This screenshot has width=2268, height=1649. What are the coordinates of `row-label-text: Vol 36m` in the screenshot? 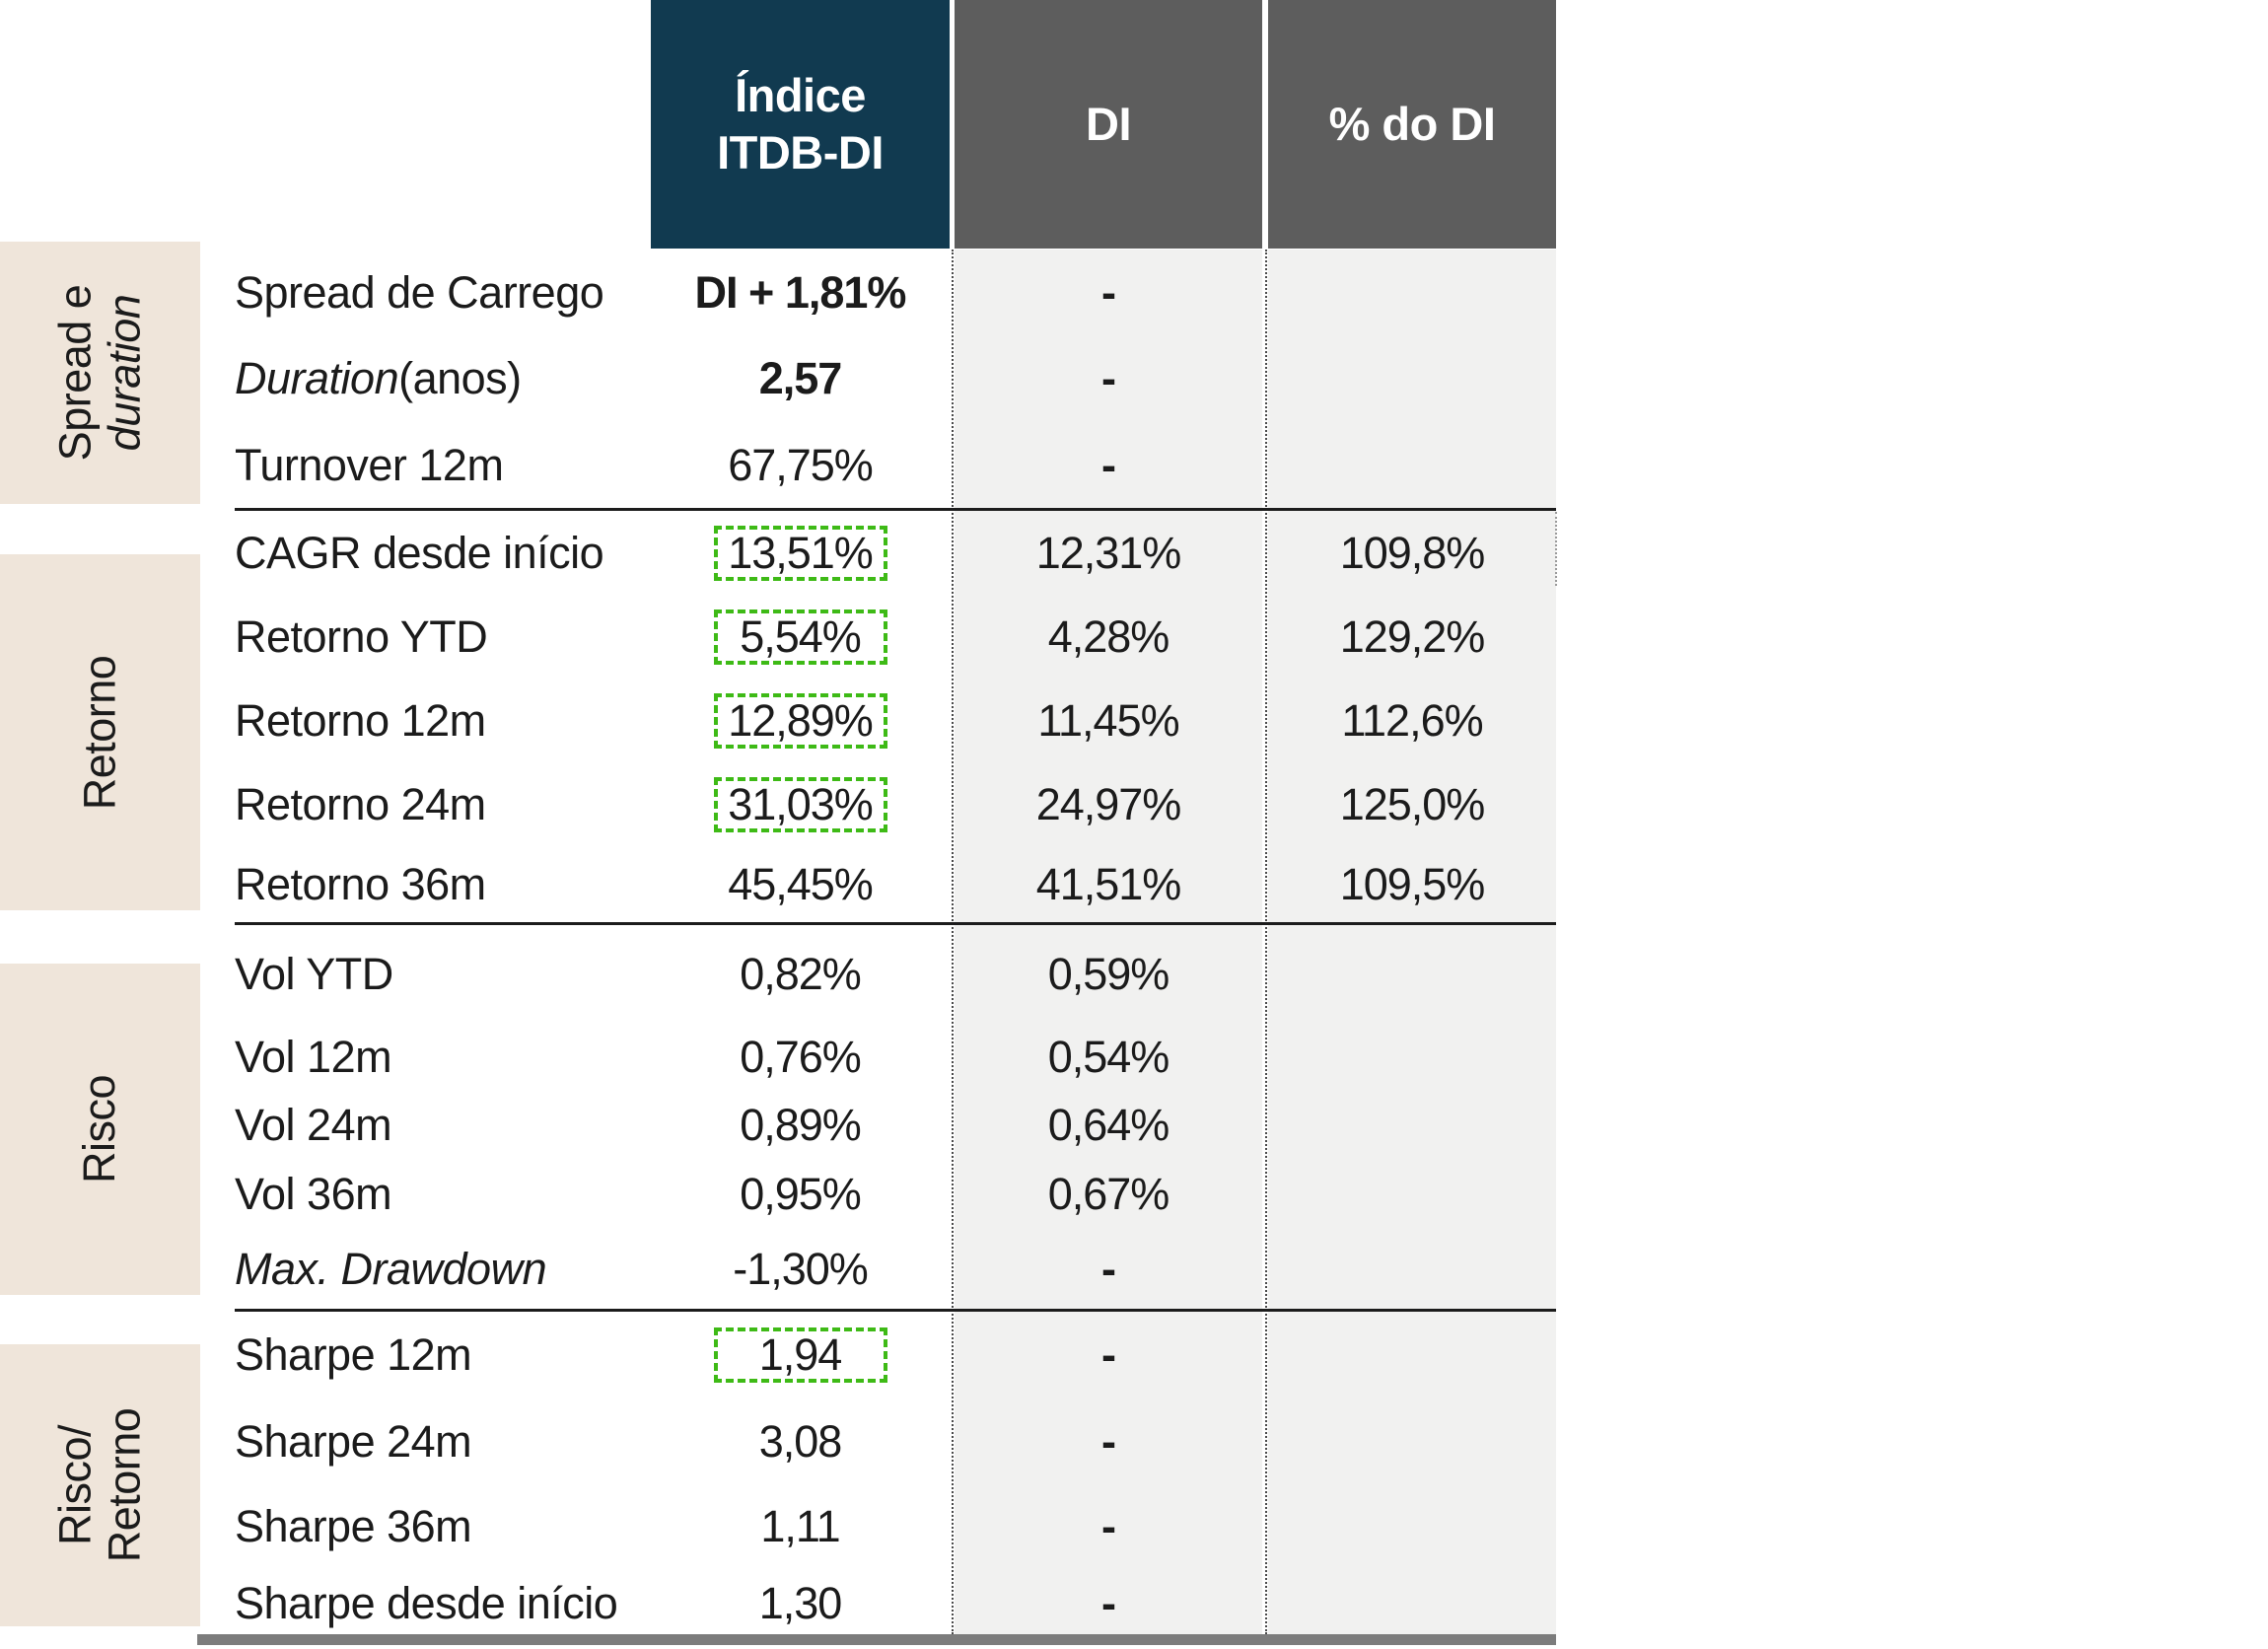 It's located at (313, 1194).